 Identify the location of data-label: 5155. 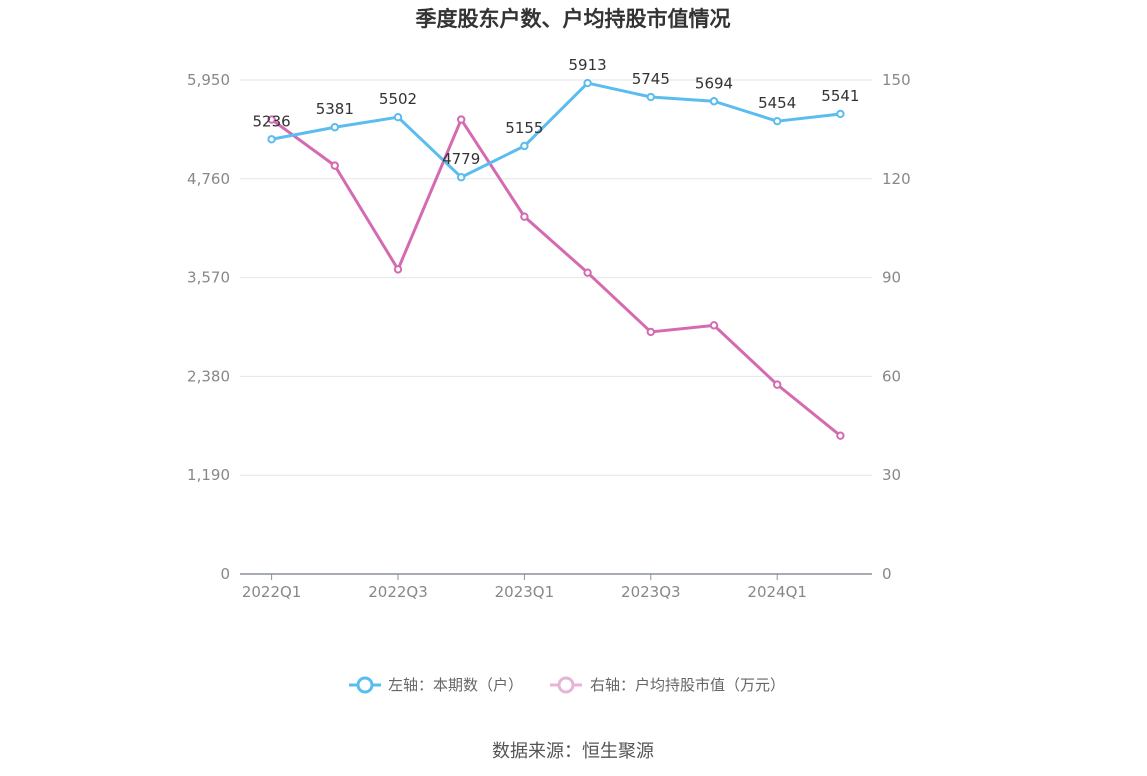
(524, 128).